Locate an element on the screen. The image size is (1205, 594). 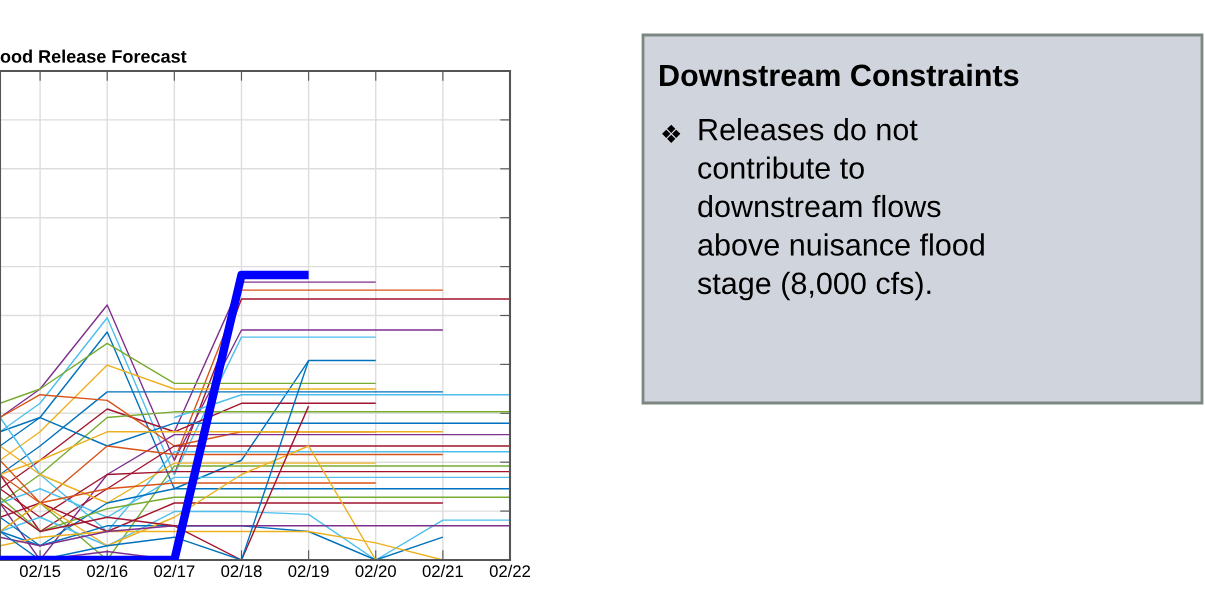
text: Releases do not contribute to downstream flows above nuisance flood stage (8,000 cfs). is located at coordinates (840, 209).